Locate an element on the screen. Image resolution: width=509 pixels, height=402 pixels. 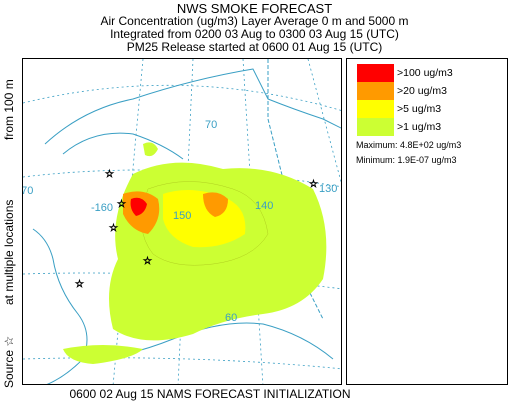
contour-gt100 is located at coordinates (138, 206).